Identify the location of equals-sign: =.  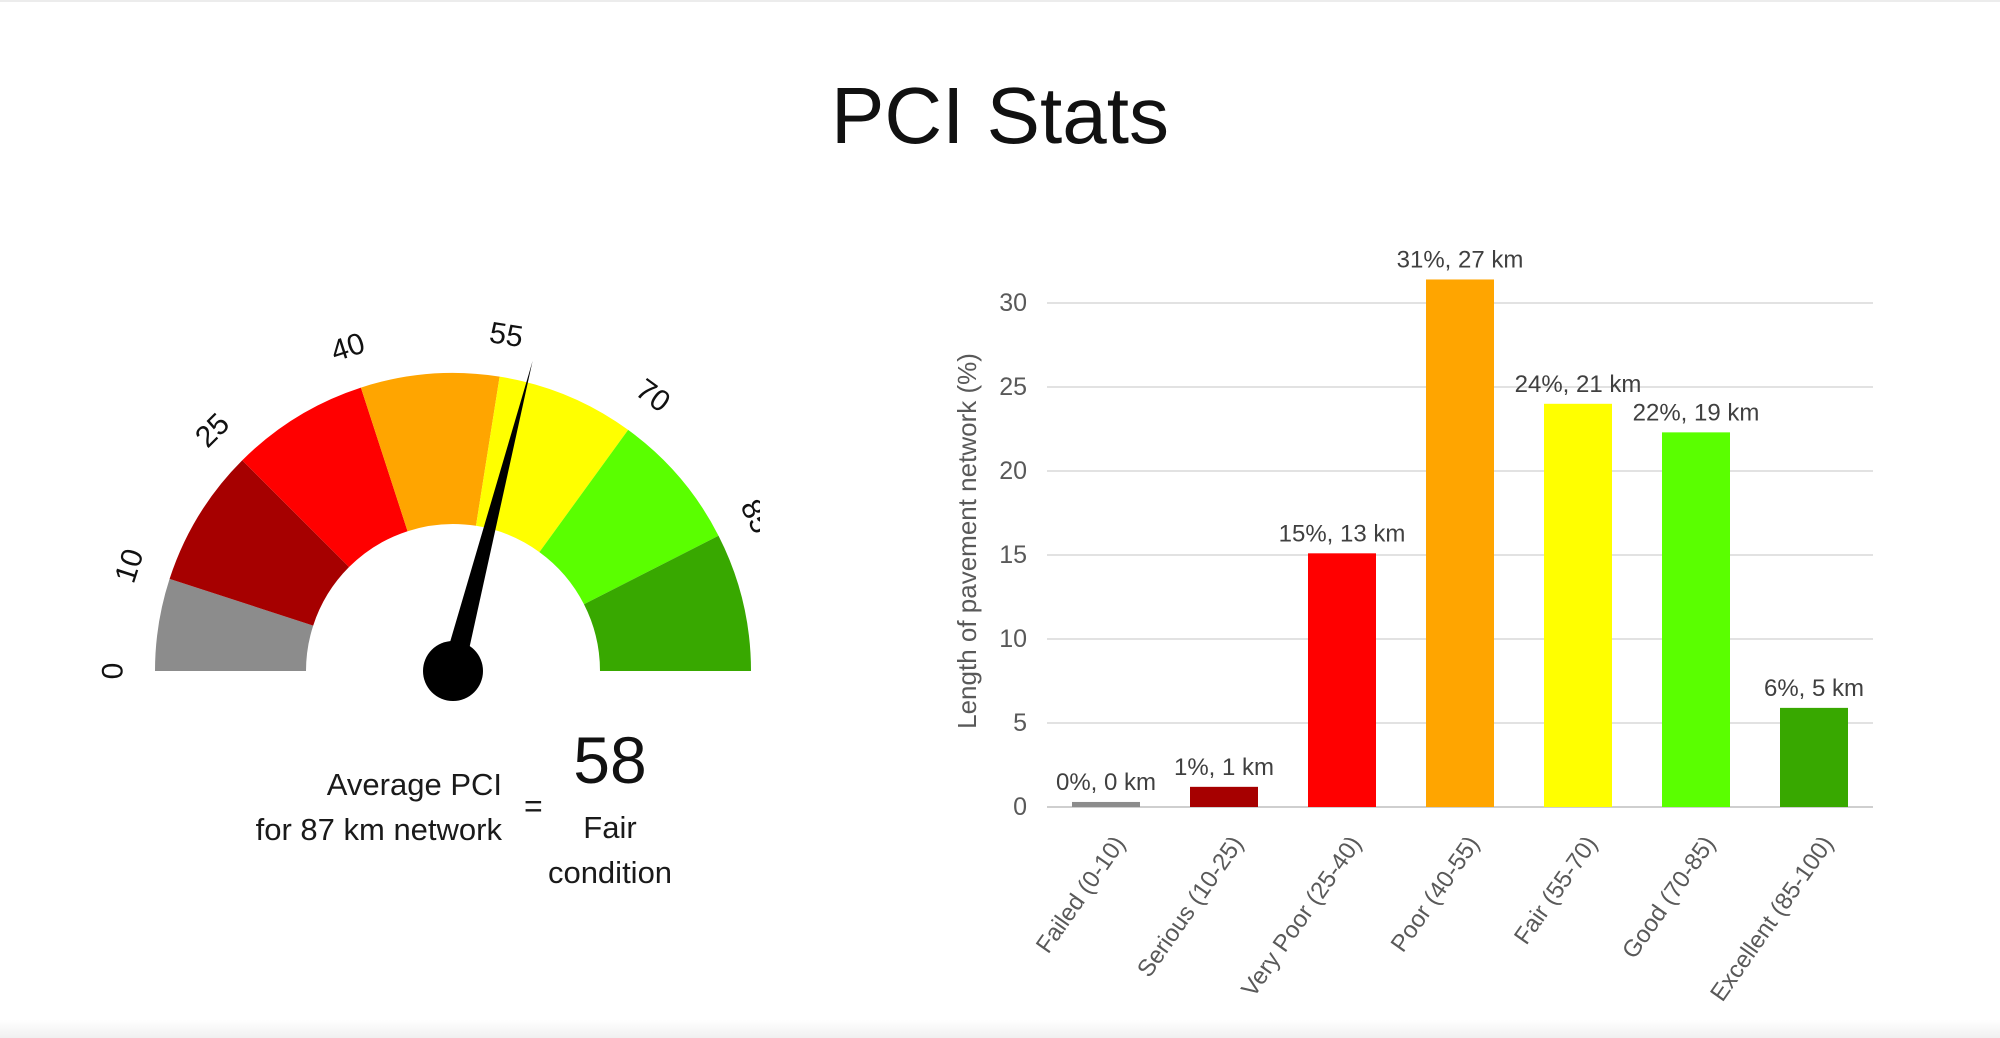
(533, 806).